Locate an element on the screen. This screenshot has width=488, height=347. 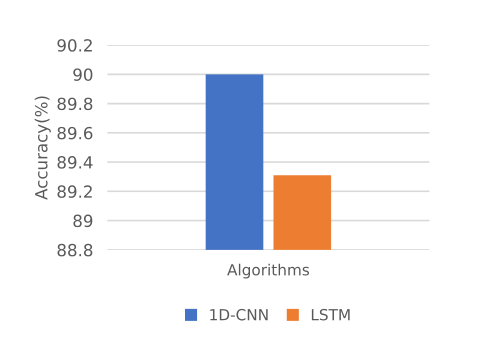
legend-label: 1D-CNN is located at coordinates (239, 314).